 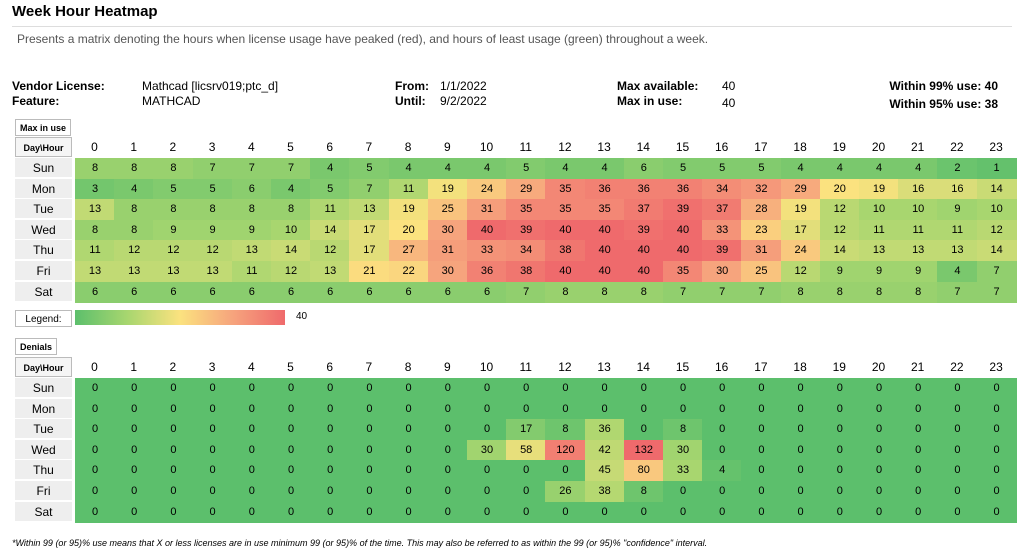 What do you see at coordinates (918, 189) in the screenshot?
I see `max-in-use-cell: 16` at bounding box center [918, 189].